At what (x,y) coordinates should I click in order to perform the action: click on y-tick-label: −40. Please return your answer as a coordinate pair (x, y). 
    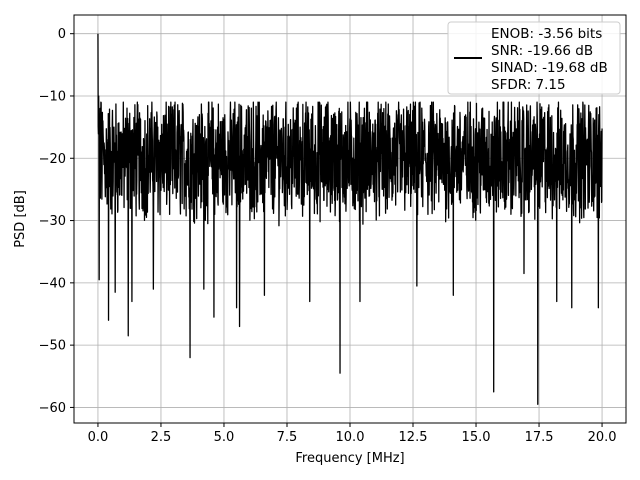
    Looking at the image, I should click on (52, 283).